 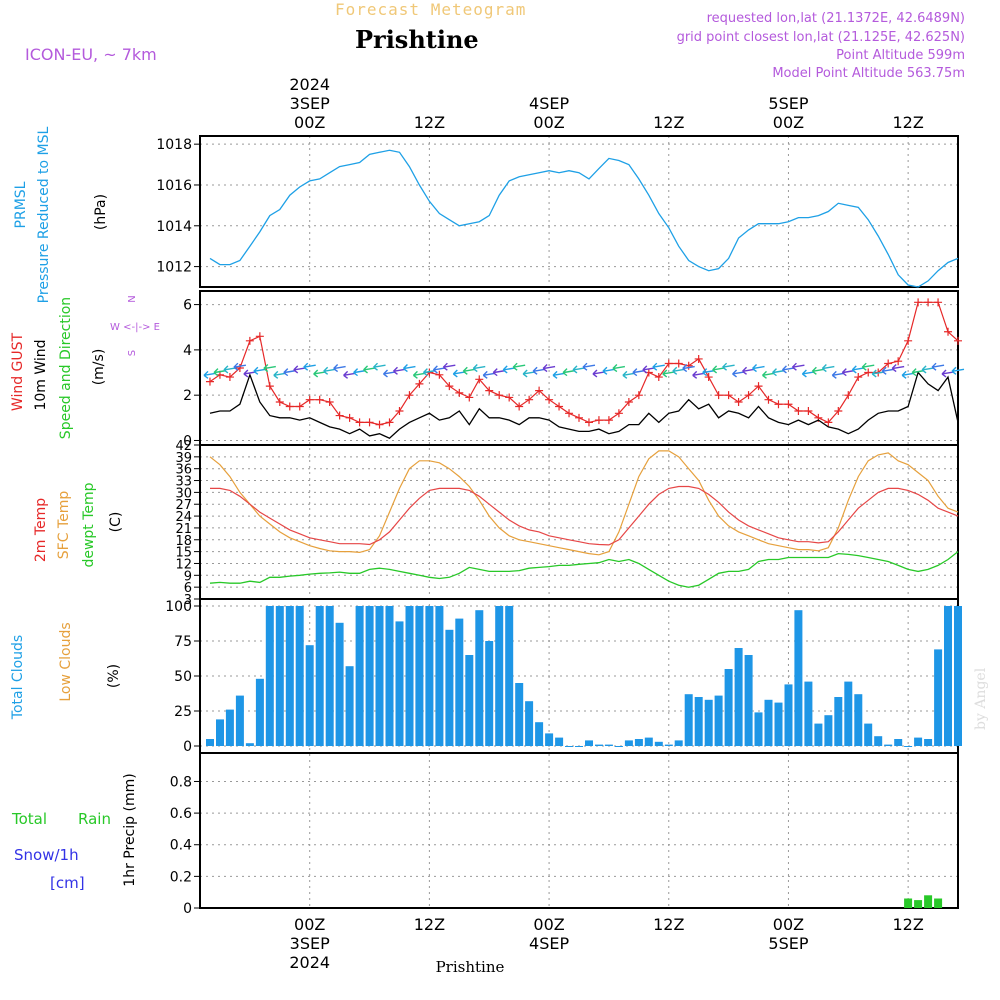 What do you see at coordinates (788, 943) in the screenshot?
I see `bottom-time-label: 5SEP` at bounding box center [788, 943].